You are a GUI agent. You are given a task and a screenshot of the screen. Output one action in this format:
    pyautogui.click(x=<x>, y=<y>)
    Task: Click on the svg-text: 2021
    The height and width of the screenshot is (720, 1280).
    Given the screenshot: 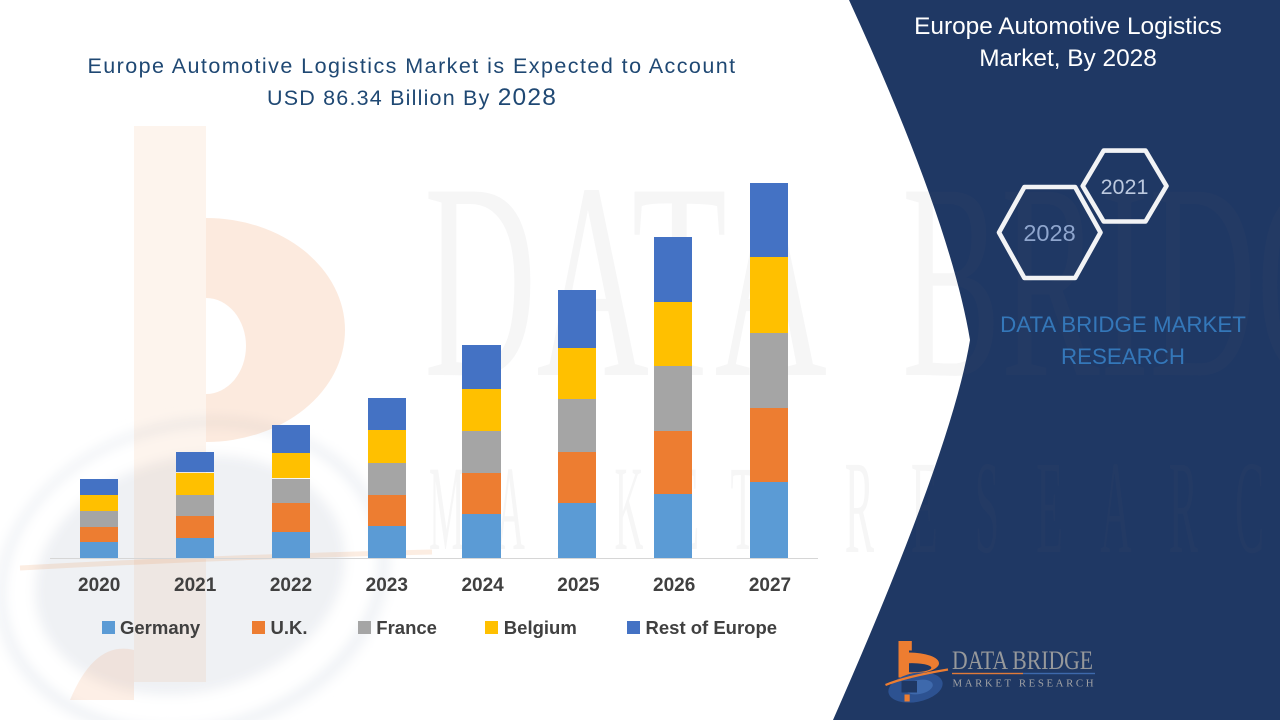 What is the action you would take?
    pyautogui.click(x=1125, y=187)
    